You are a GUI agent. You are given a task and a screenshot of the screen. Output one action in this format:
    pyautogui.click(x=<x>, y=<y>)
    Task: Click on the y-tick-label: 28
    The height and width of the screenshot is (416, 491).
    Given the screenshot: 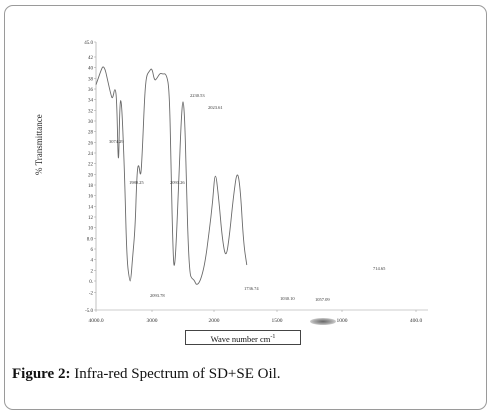 What is the action you would take?
    pyautogui.click(x=91, y=133)
    